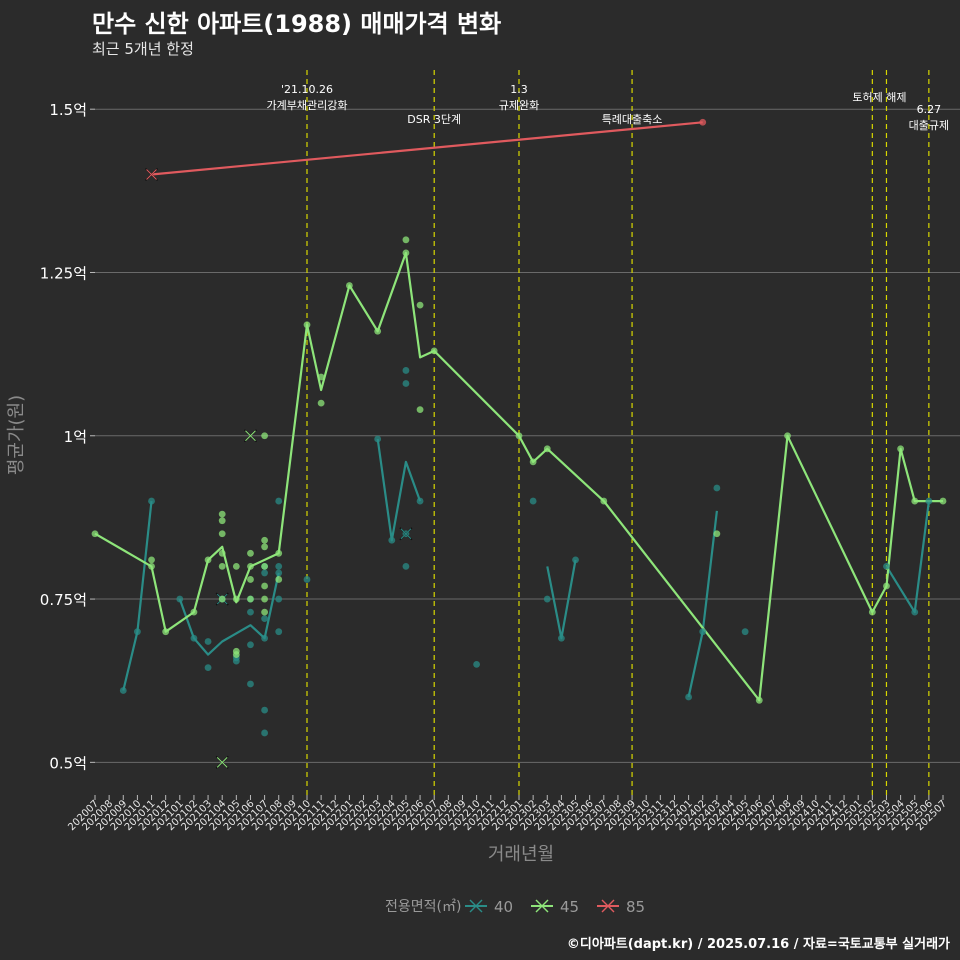 The height and width of the screenshot is (960, 960). What do you see at coordinates (63, 600) in the screenshot?
I see `y-tick-label: 0.75억` at bounding box center [63, 600].